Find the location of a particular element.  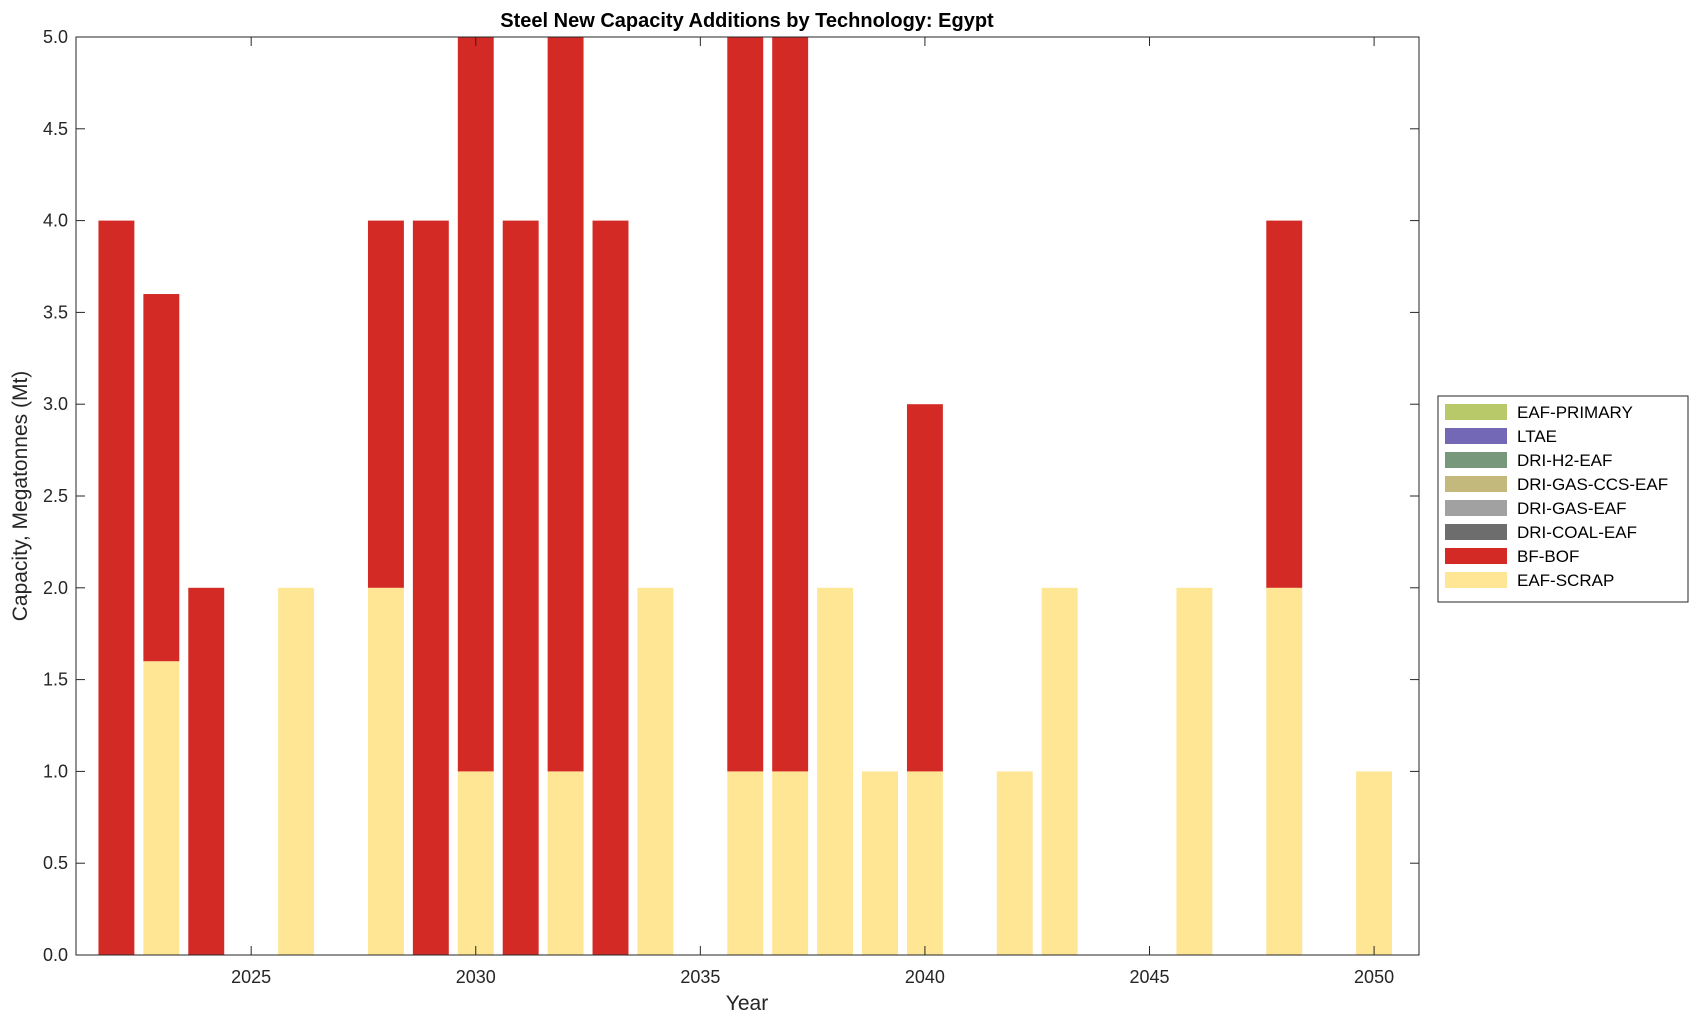

bar-bf-bof-2030 is located at coordinates (475, 404).